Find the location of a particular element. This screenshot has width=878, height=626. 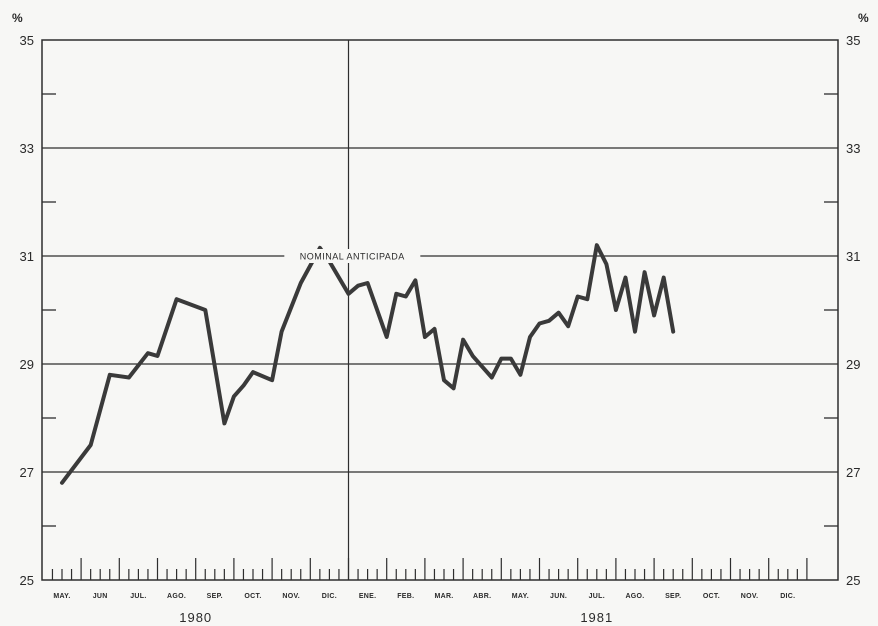

ytick-right-27: 27 is located at coordinates (853, 472).